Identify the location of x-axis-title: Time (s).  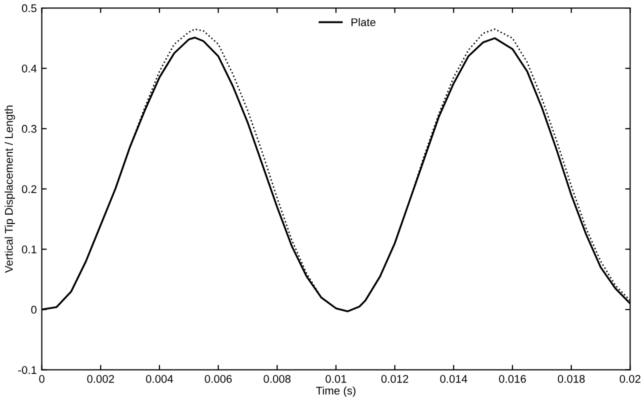
(336, 391).